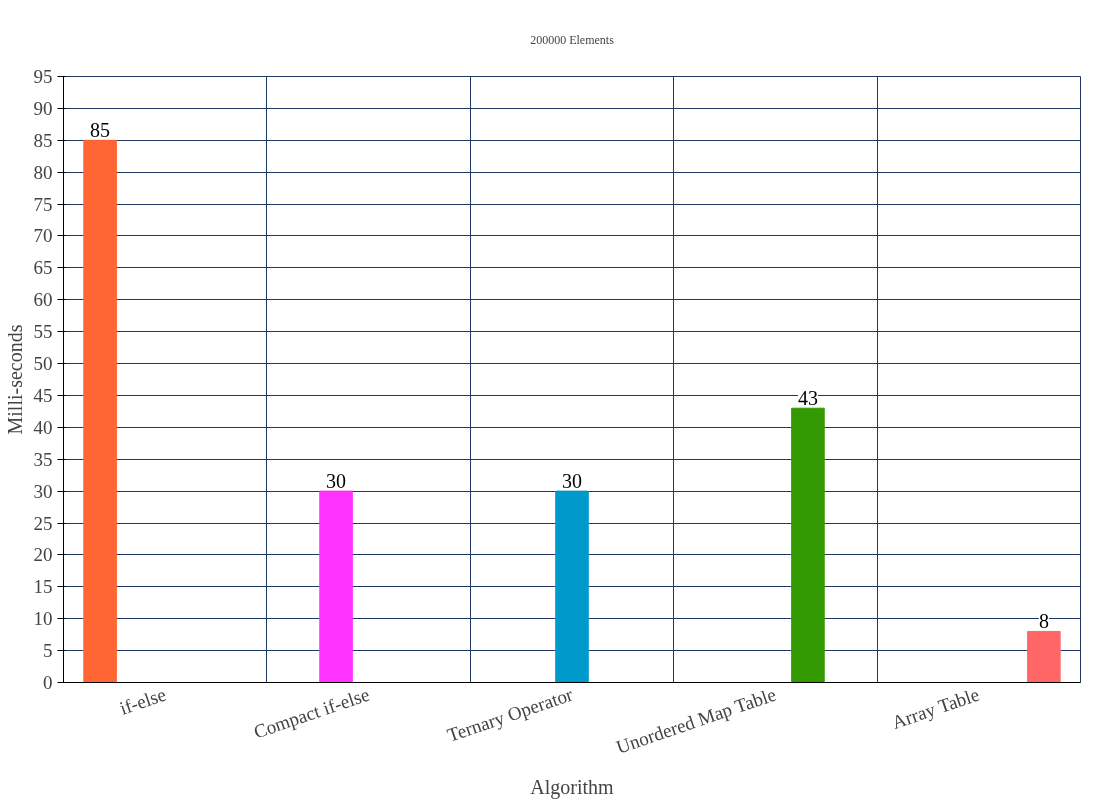  Describe the element at coordinates (142, 701) in the screenshot. I see `x-tick-label: if-else` at that location.